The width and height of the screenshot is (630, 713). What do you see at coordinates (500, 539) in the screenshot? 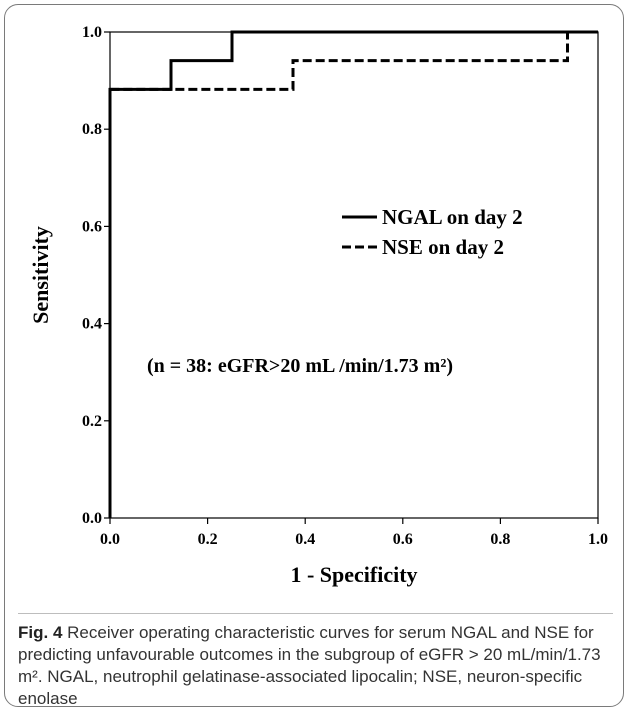
I see `x-tick-label: 0.8` at bounding box center [500, 539].